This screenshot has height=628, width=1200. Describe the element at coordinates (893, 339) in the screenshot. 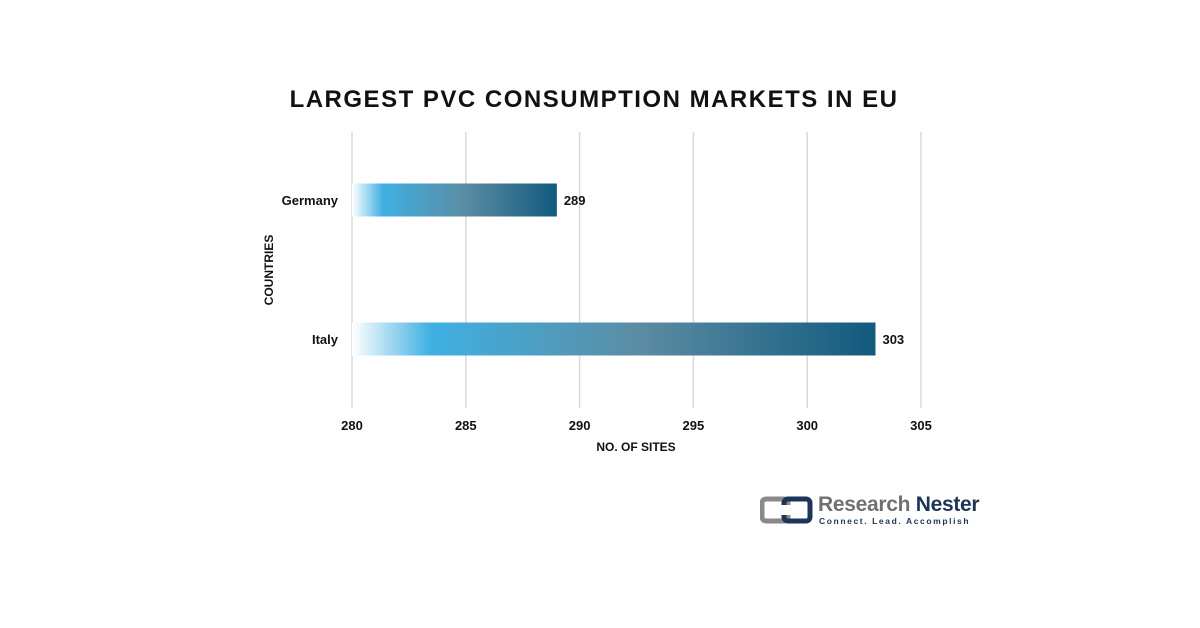

I see `data-label: 303` at that location.